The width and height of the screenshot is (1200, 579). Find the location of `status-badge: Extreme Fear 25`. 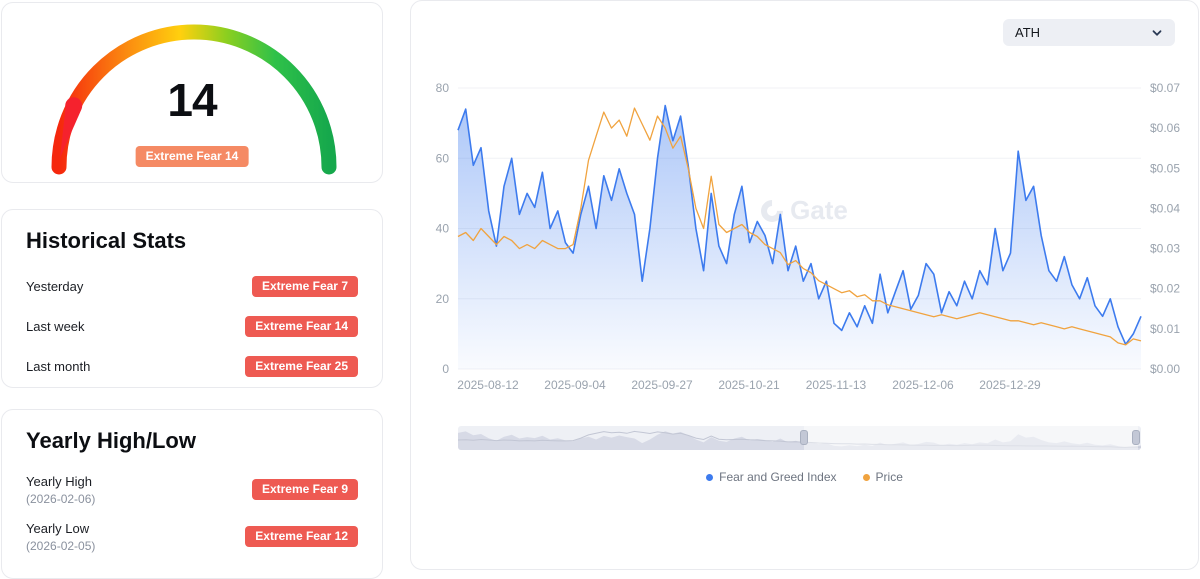

status-badge: Extreme Fear 25 is located at coordinates (301, 366).